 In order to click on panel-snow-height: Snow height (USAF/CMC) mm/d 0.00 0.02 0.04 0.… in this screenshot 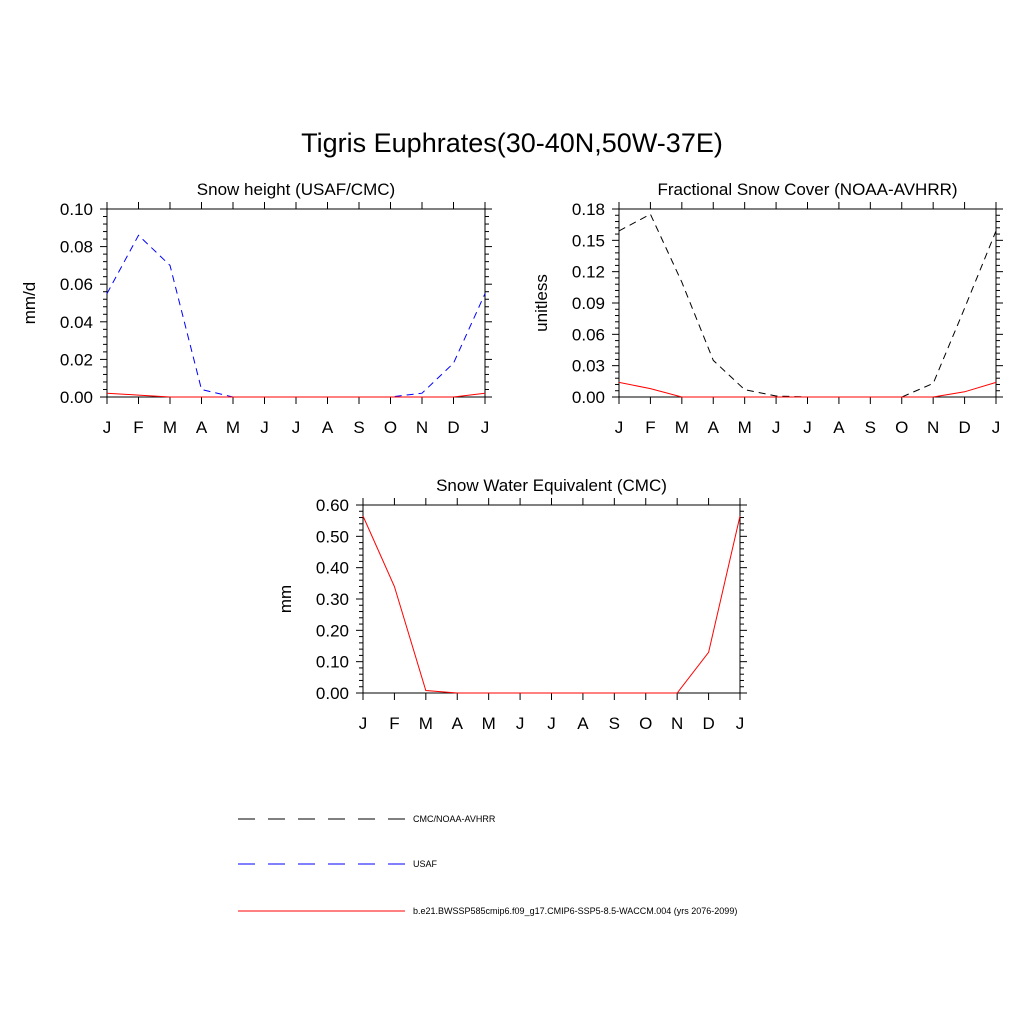, I will do `click(256, 308)`.